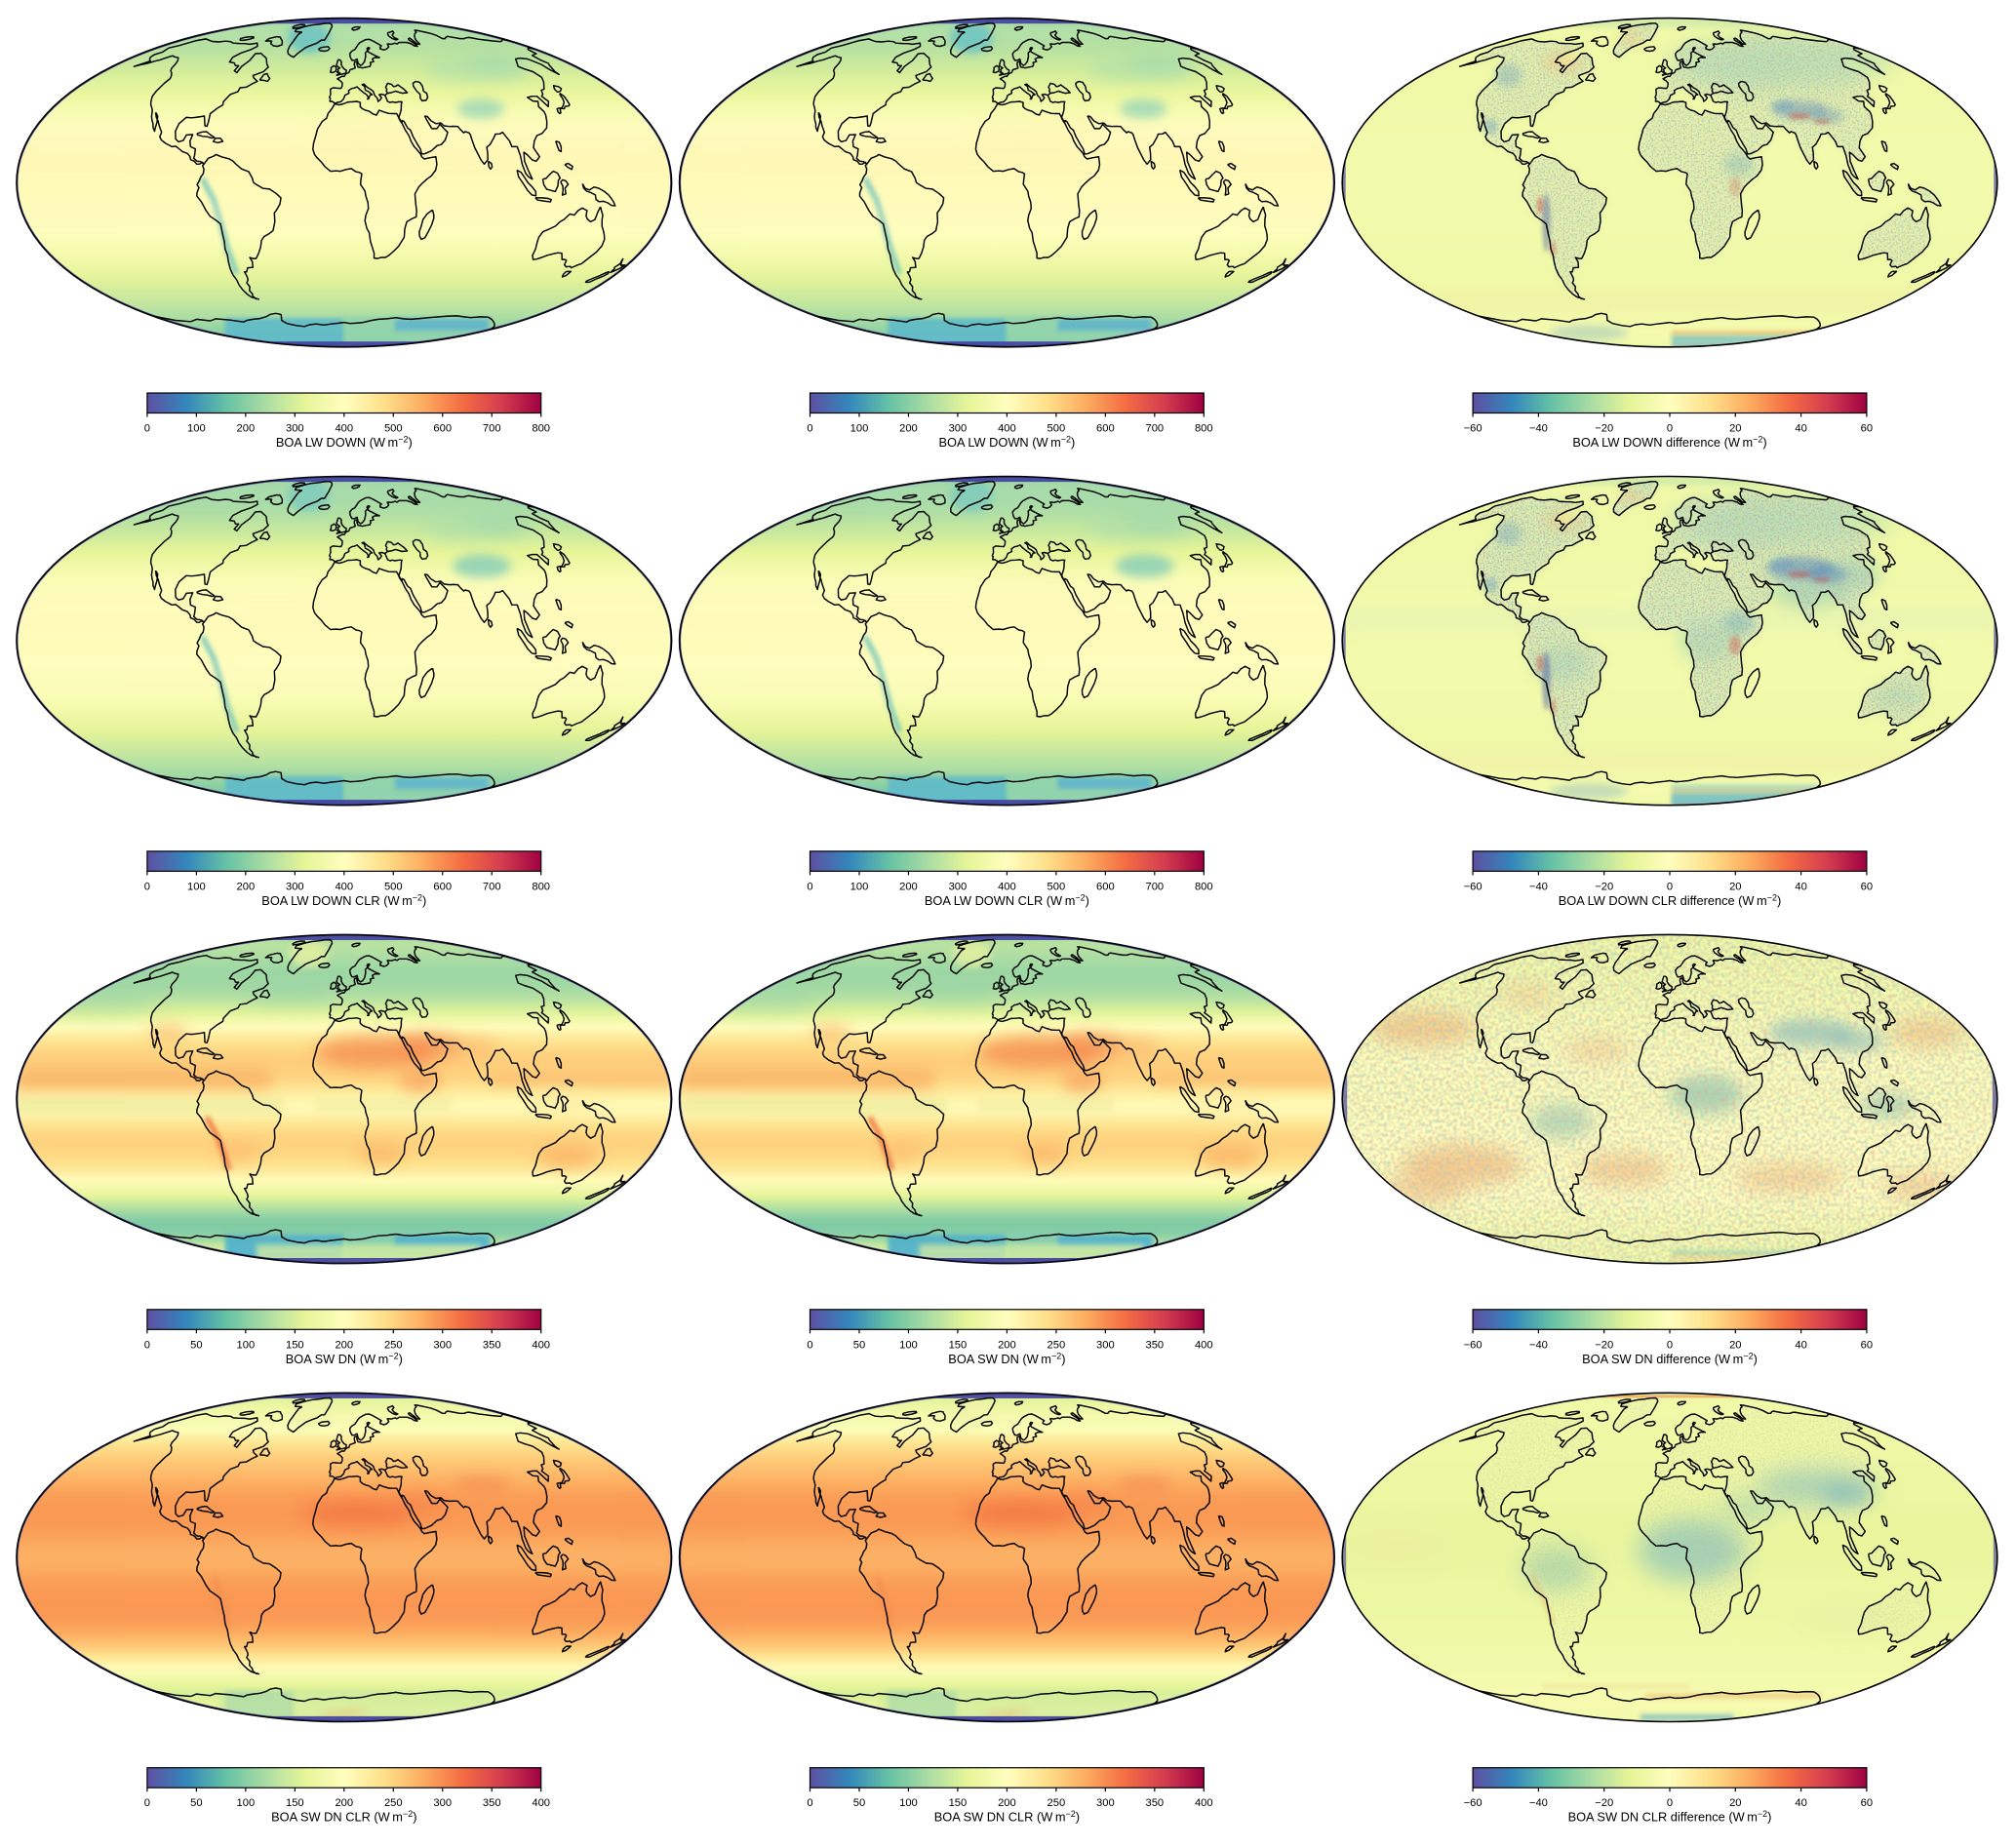  I want to click on svg-text:BOA LW DOWN CLR difference (W: BOA LW DOWN CLR difference (W m−2), so click(1671, 900).